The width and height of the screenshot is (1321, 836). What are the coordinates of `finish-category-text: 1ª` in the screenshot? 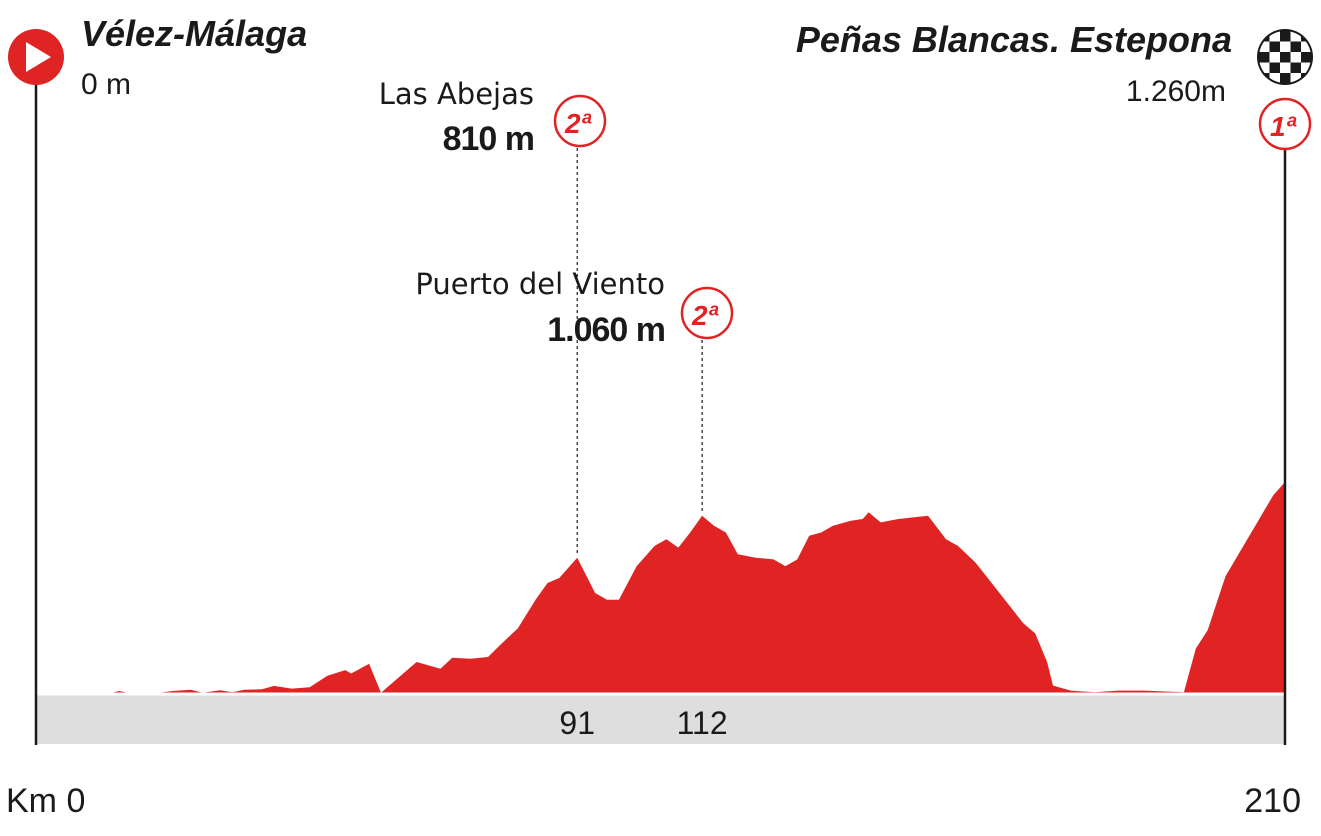 It's located at (1283, 126).